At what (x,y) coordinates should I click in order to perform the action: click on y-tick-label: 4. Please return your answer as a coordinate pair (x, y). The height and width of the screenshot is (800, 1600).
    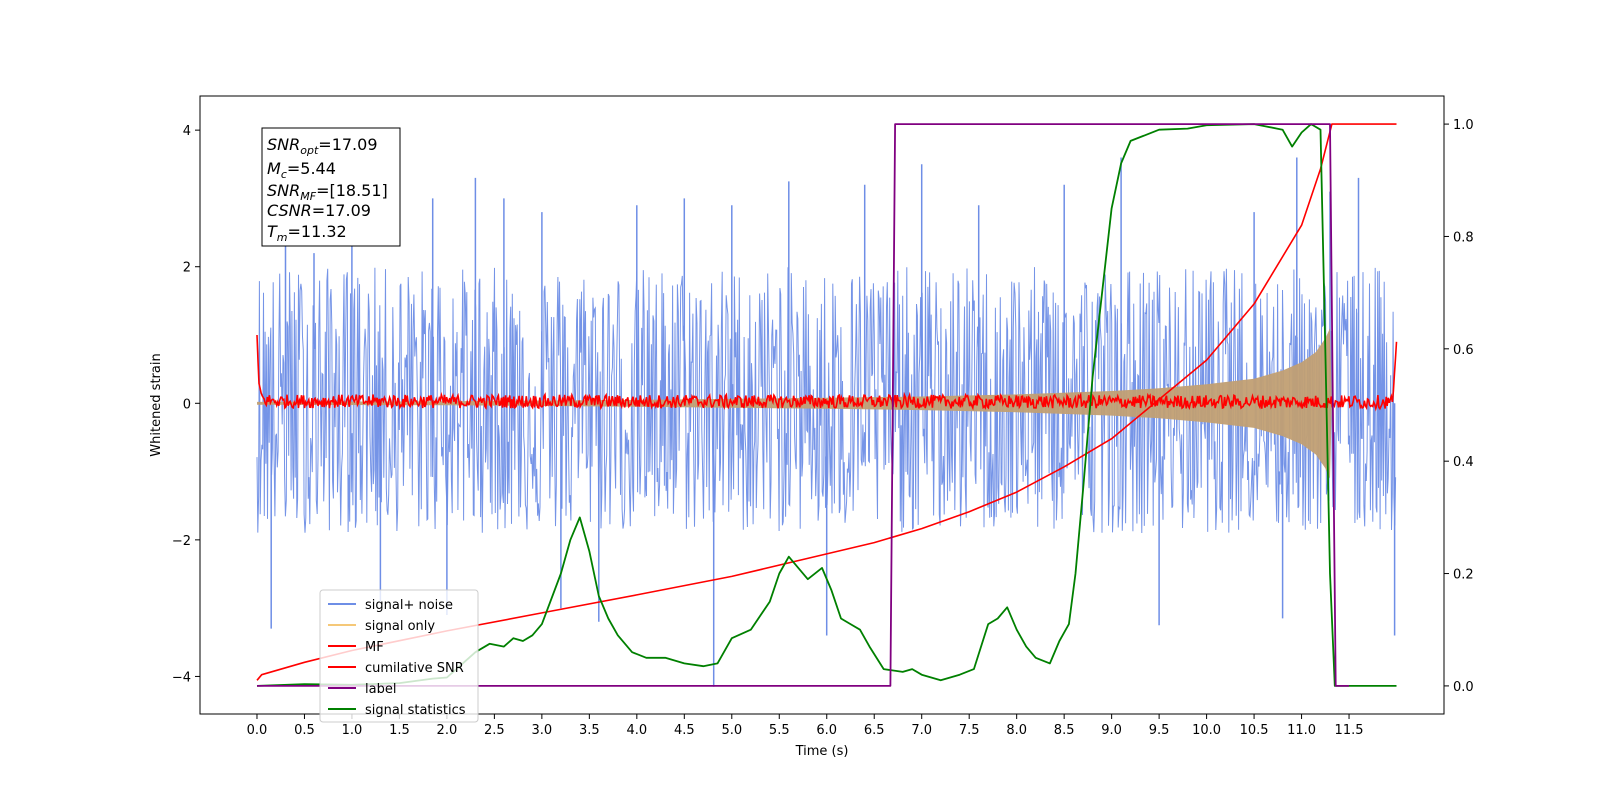
    Looking at the image, I should click on (187, 131).